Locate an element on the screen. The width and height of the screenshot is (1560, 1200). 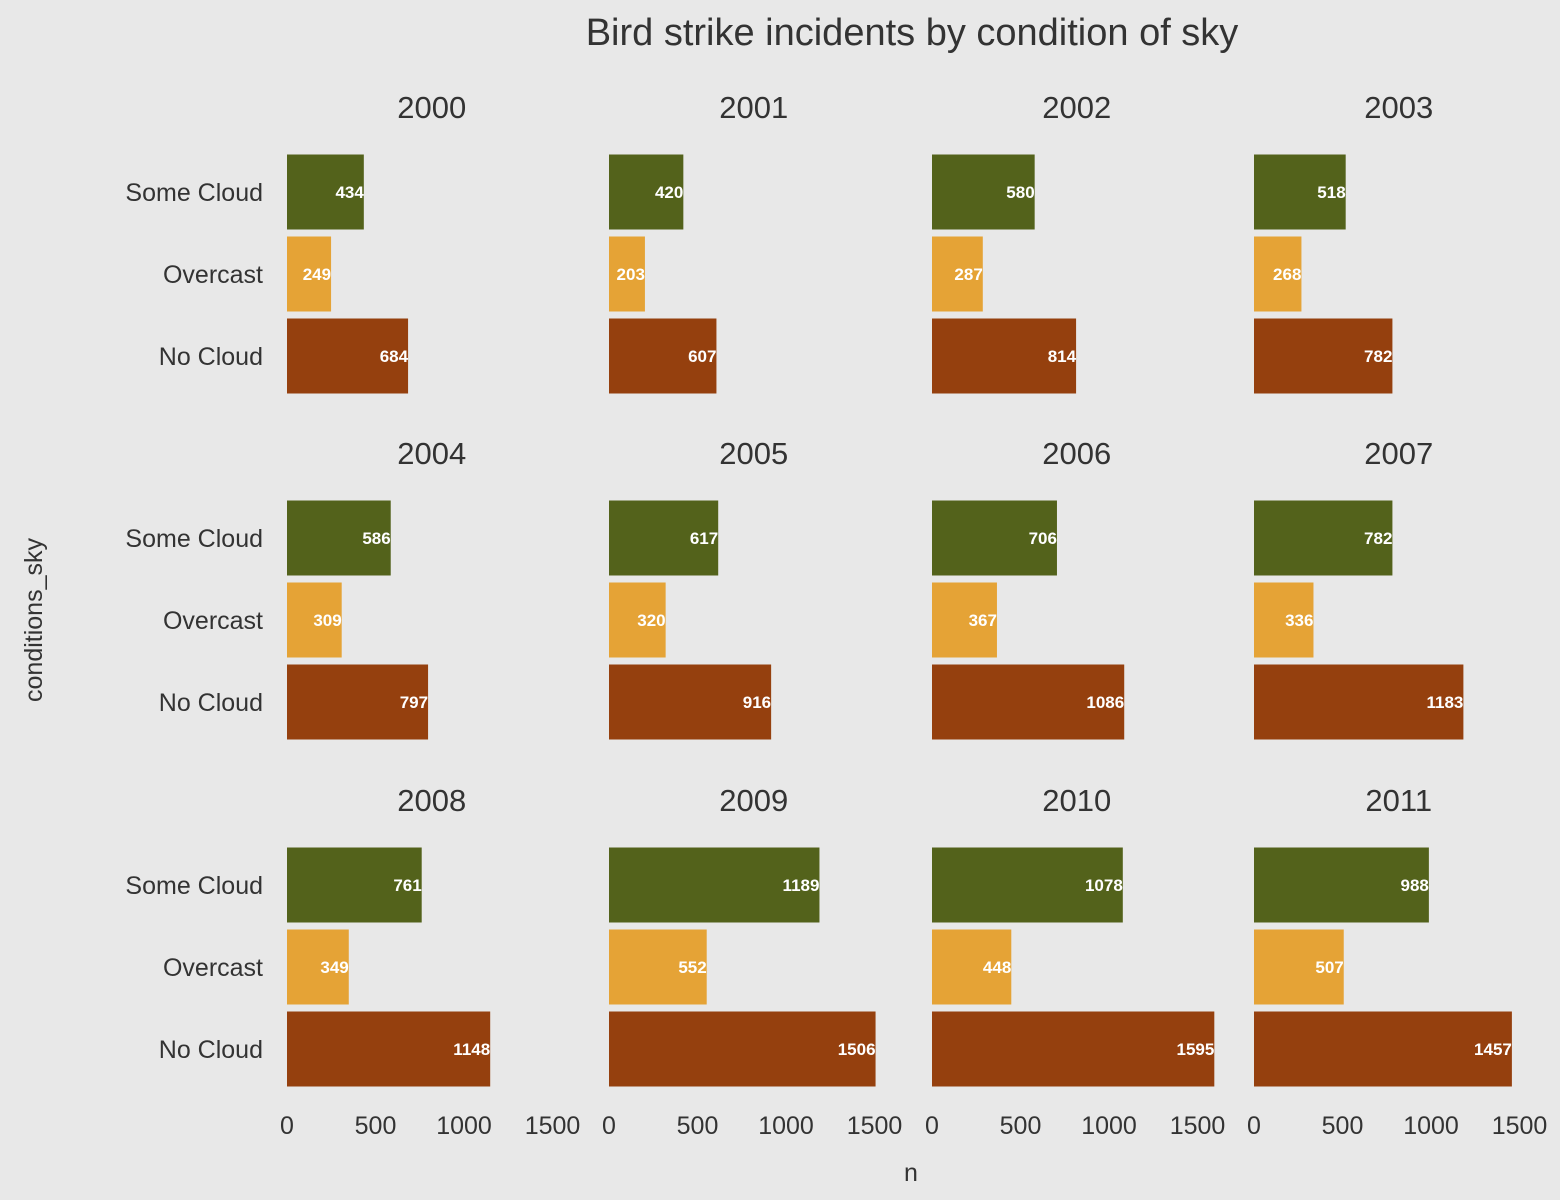
facet-panel: 2002 580 287 814 is located at coordinates (1021, 242).